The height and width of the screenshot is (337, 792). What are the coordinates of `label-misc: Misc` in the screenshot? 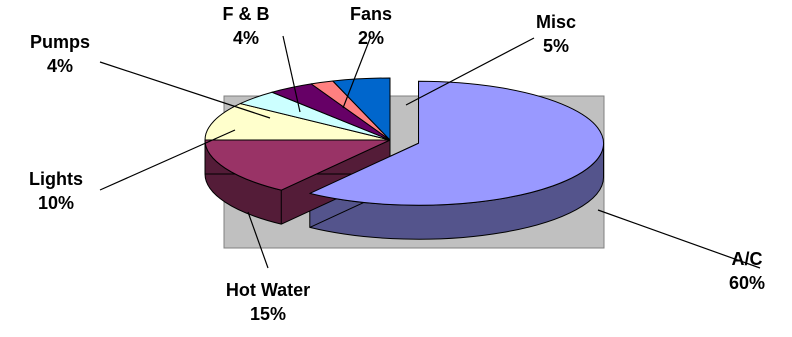 It's located at (556, 22).